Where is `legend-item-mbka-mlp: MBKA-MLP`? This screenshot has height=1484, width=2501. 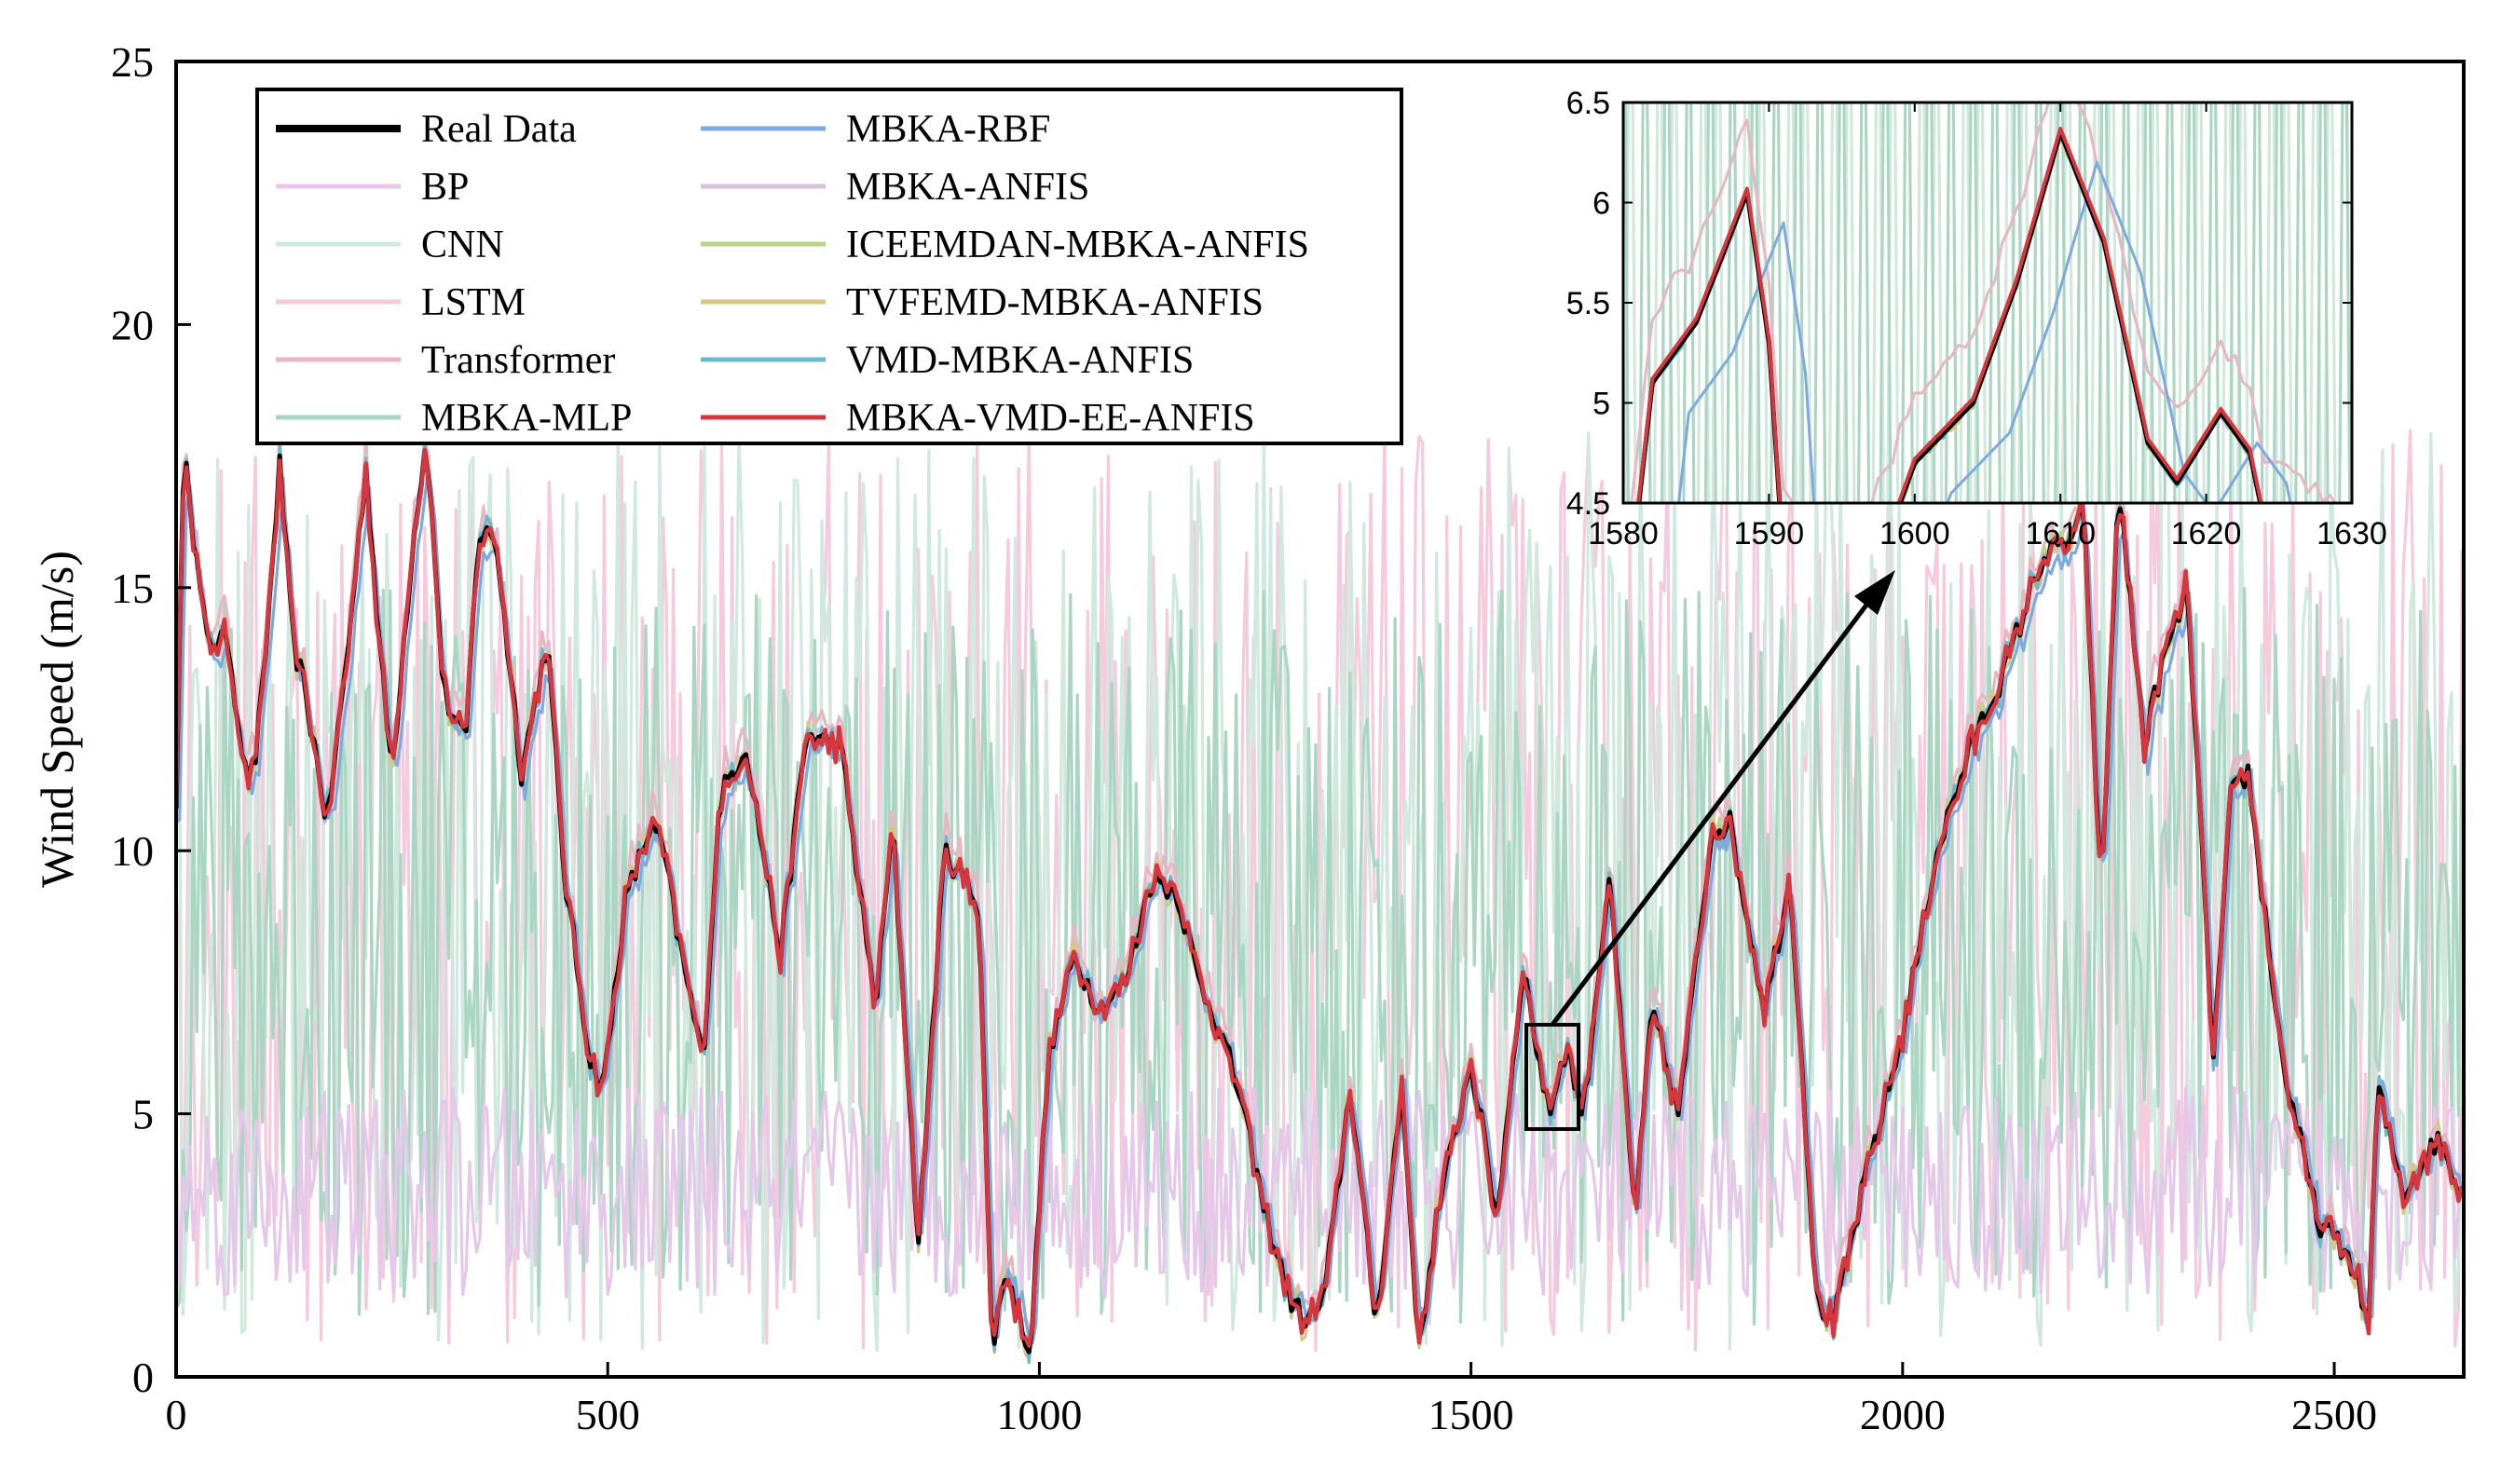 legend-item-mbka-mlp: MBKA-MLP is located at coordinates (454, 418).